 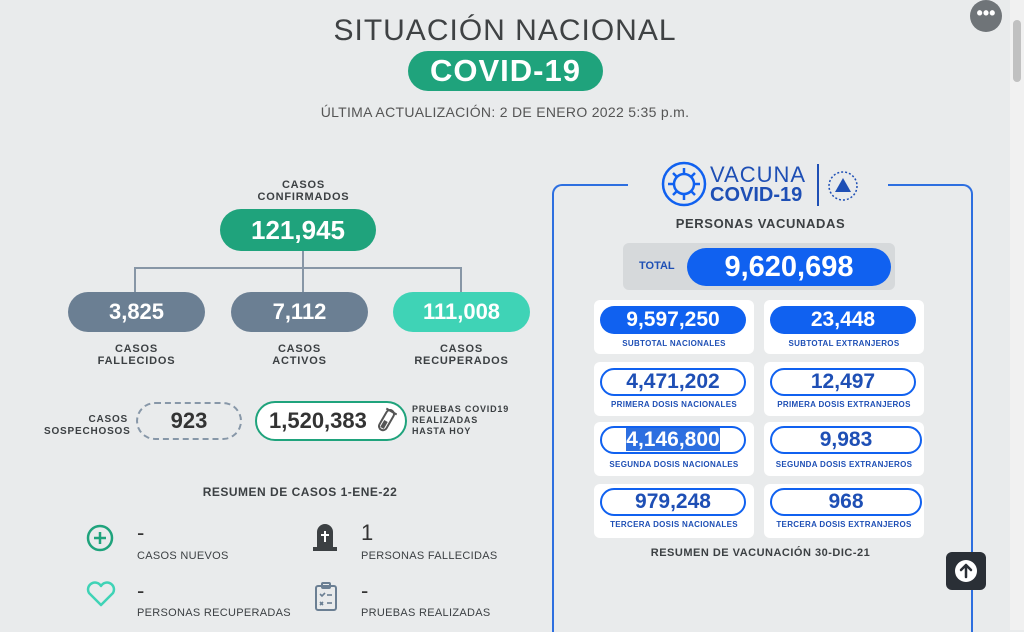 What do you see at coordinates (673, 382) in the screenshot?
I see `first-dose-national-value: 4,471,202` at bounding box center [673, 382].